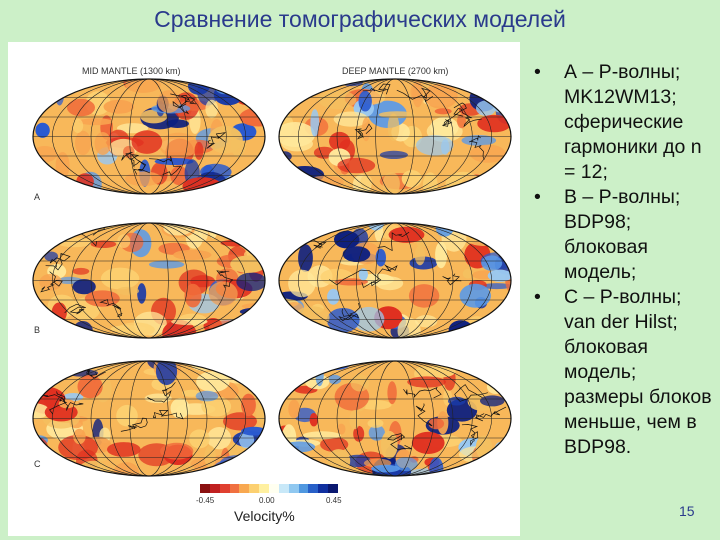  What do you see at coordinates (131, 71) in the screenshot?
I see `column-header-mid-mantle: MID MANTLE (1300 km)` at bounding box center [131, 71].